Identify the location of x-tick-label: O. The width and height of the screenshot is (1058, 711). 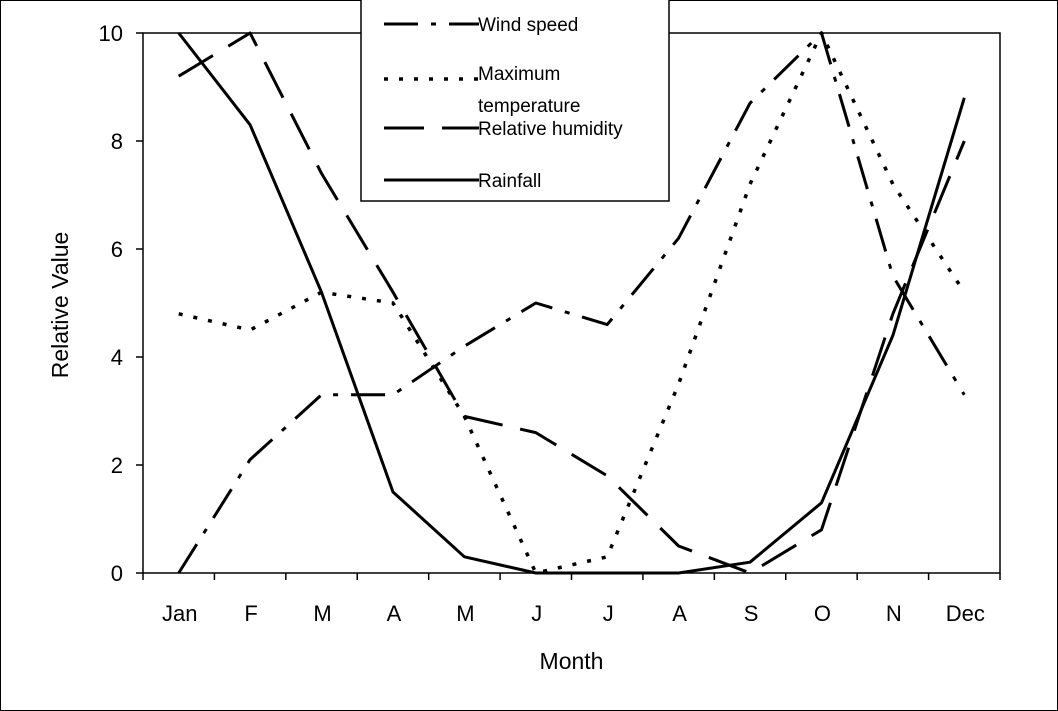
(822, 613).